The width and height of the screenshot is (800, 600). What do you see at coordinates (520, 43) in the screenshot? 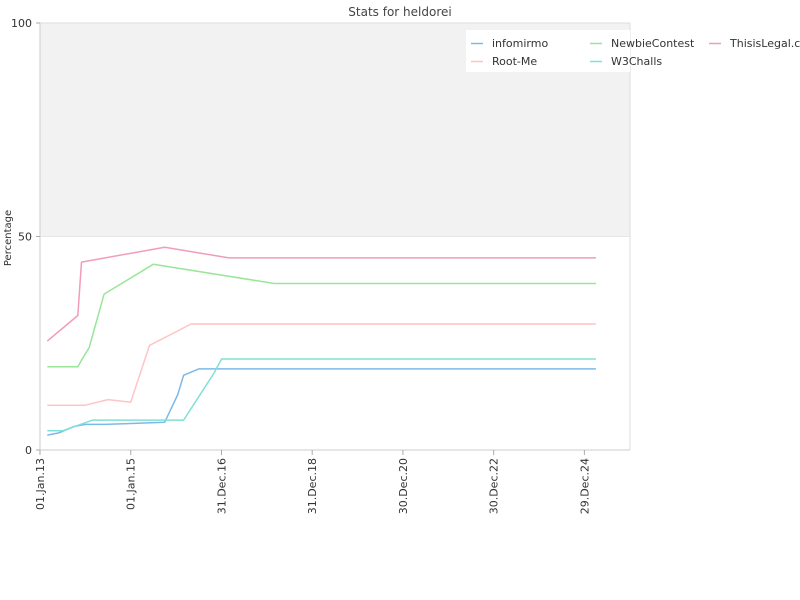
I see `legend-label: infomirmo` at bounding box center [520, 43].